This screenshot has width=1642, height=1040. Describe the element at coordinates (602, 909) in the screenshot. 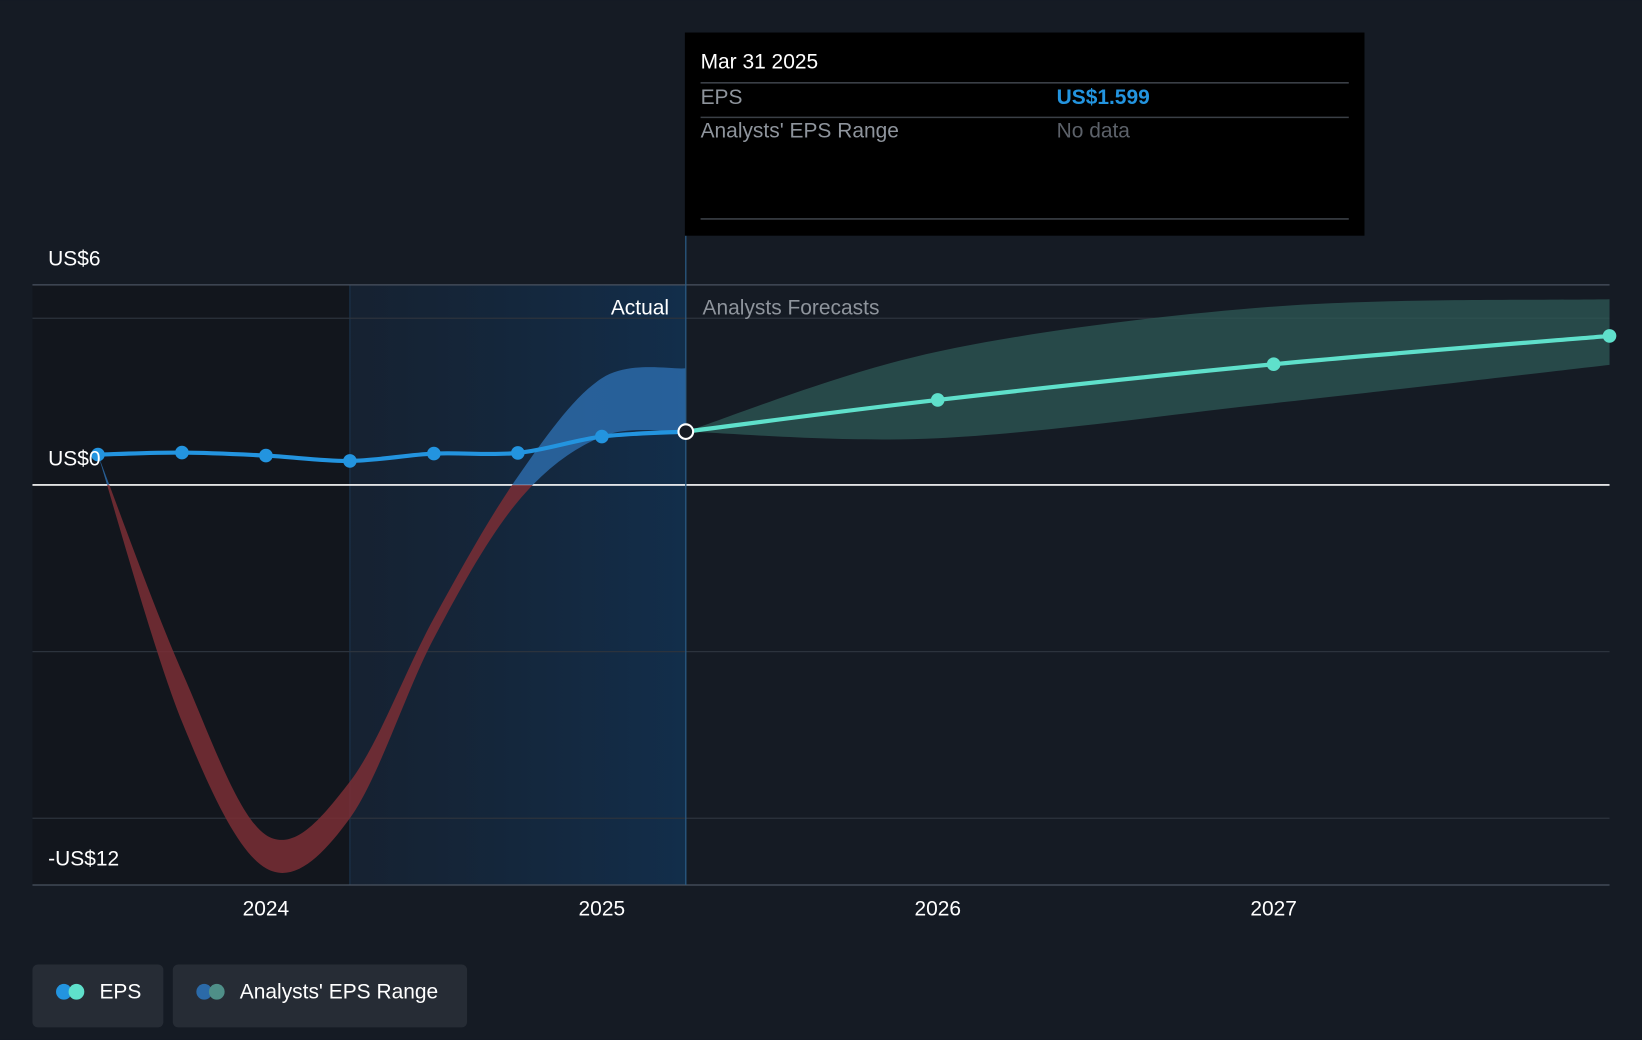

I see `x-tick-label: 2025` at that location.